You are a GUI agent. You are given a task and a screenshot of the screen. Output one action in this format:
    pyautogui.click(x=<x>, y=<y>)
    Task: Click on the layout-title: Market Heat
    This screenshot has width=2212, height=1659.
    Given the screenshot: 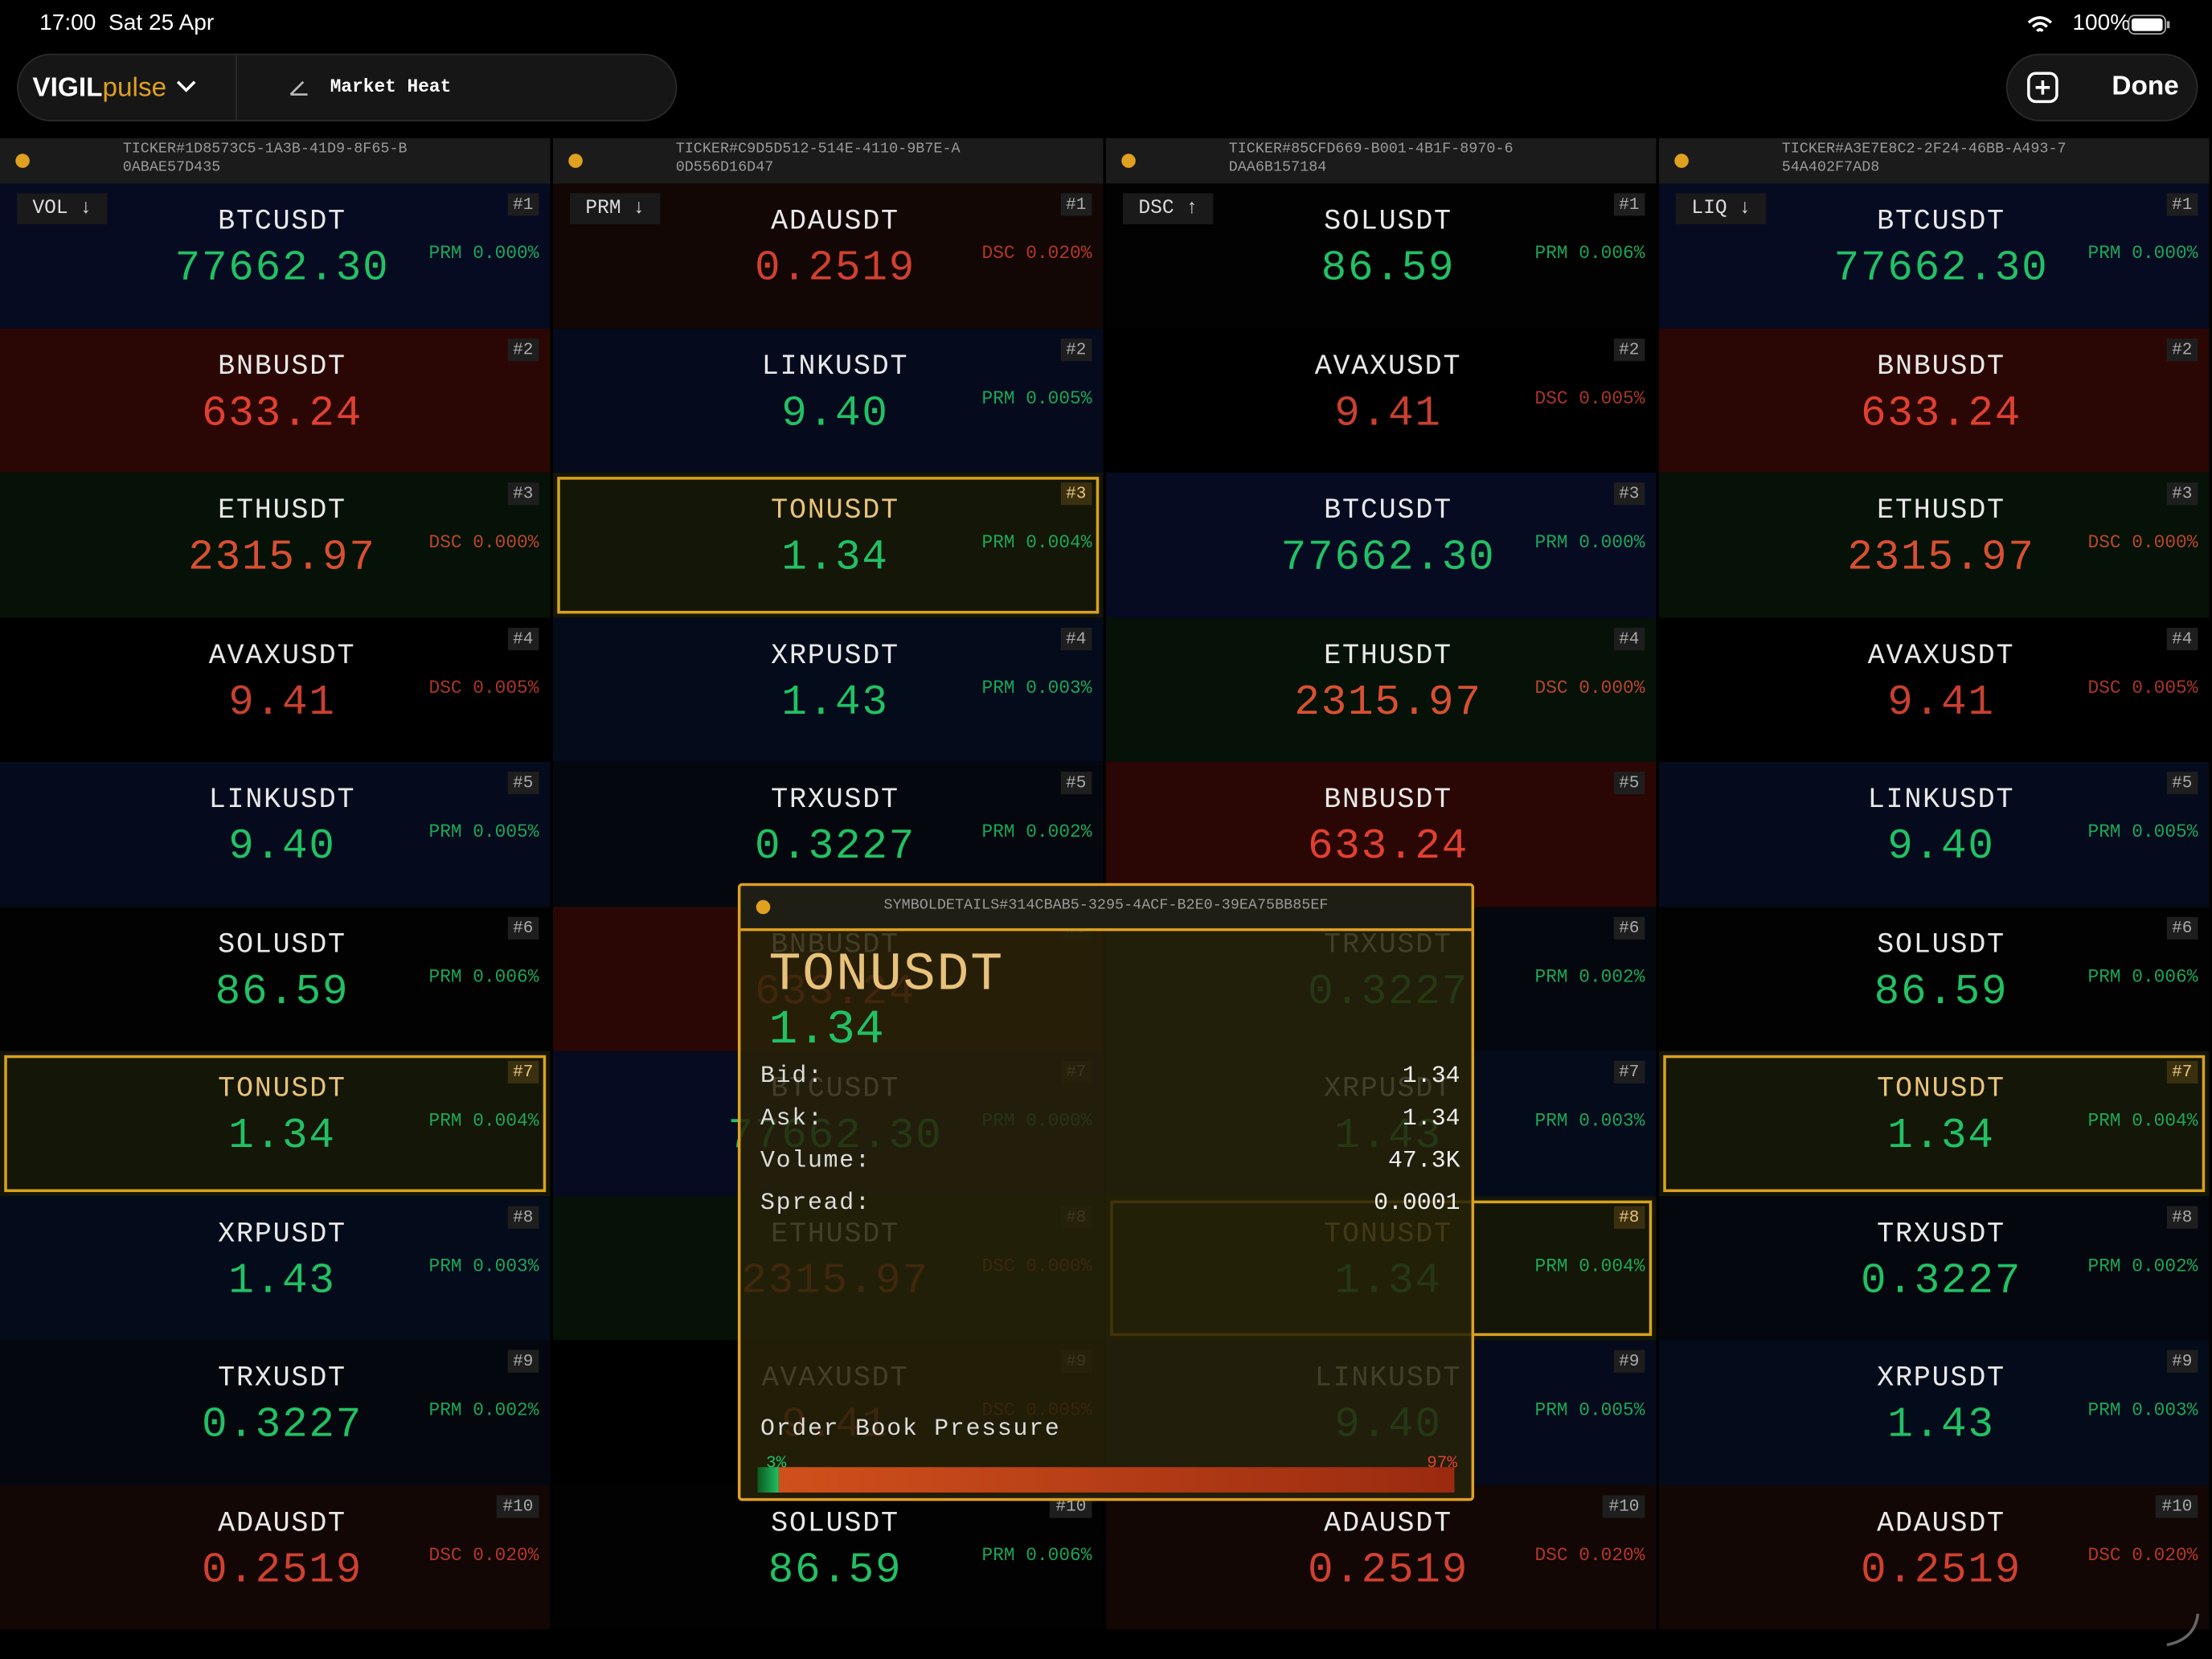 What is the action you would take?
    pyautogui.click(x=391, y=87)
    